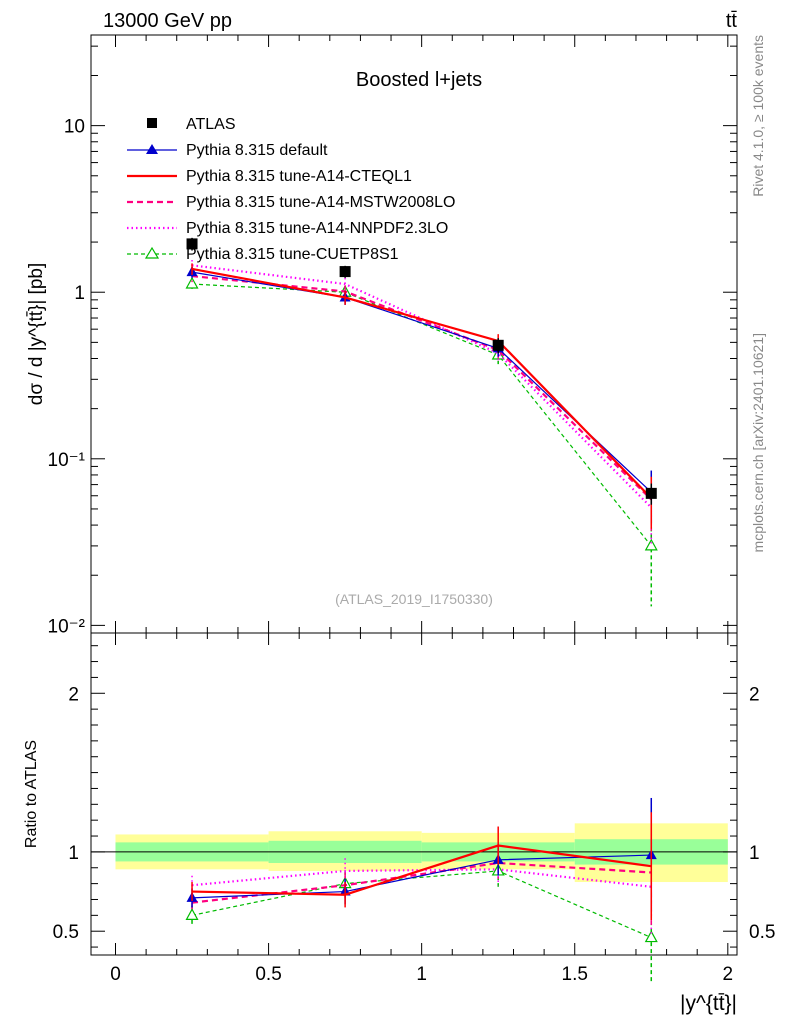  I want to click on series-line-cuetp8s1, so click(421, 904).